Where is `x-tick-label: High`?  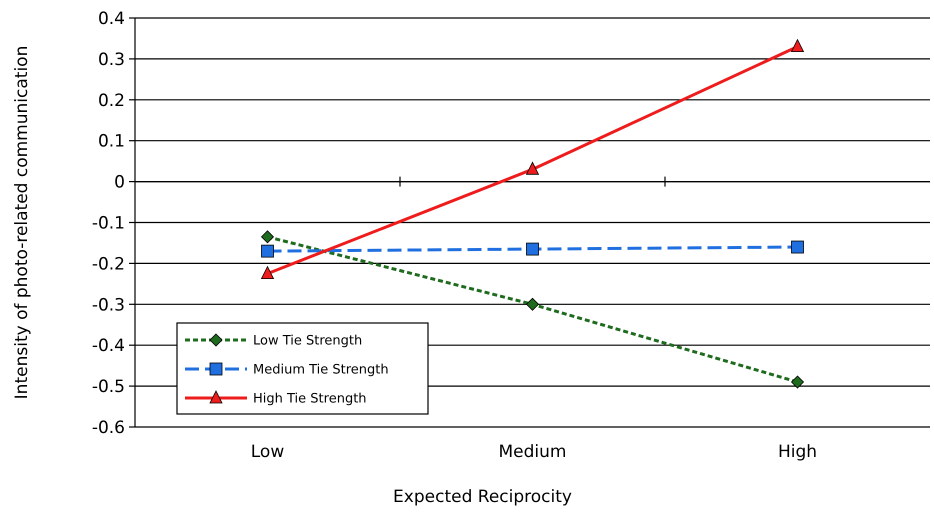
x-tick-label: High is located at coordinates (798, 452).